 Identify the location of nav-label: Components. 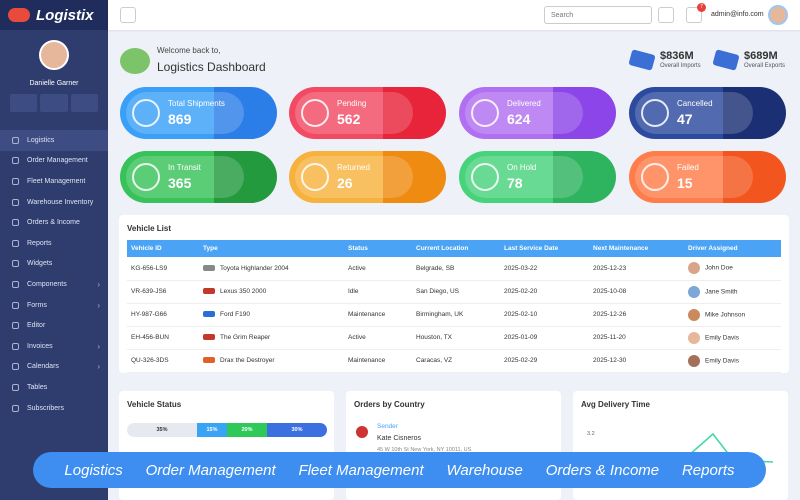
(47, 284).